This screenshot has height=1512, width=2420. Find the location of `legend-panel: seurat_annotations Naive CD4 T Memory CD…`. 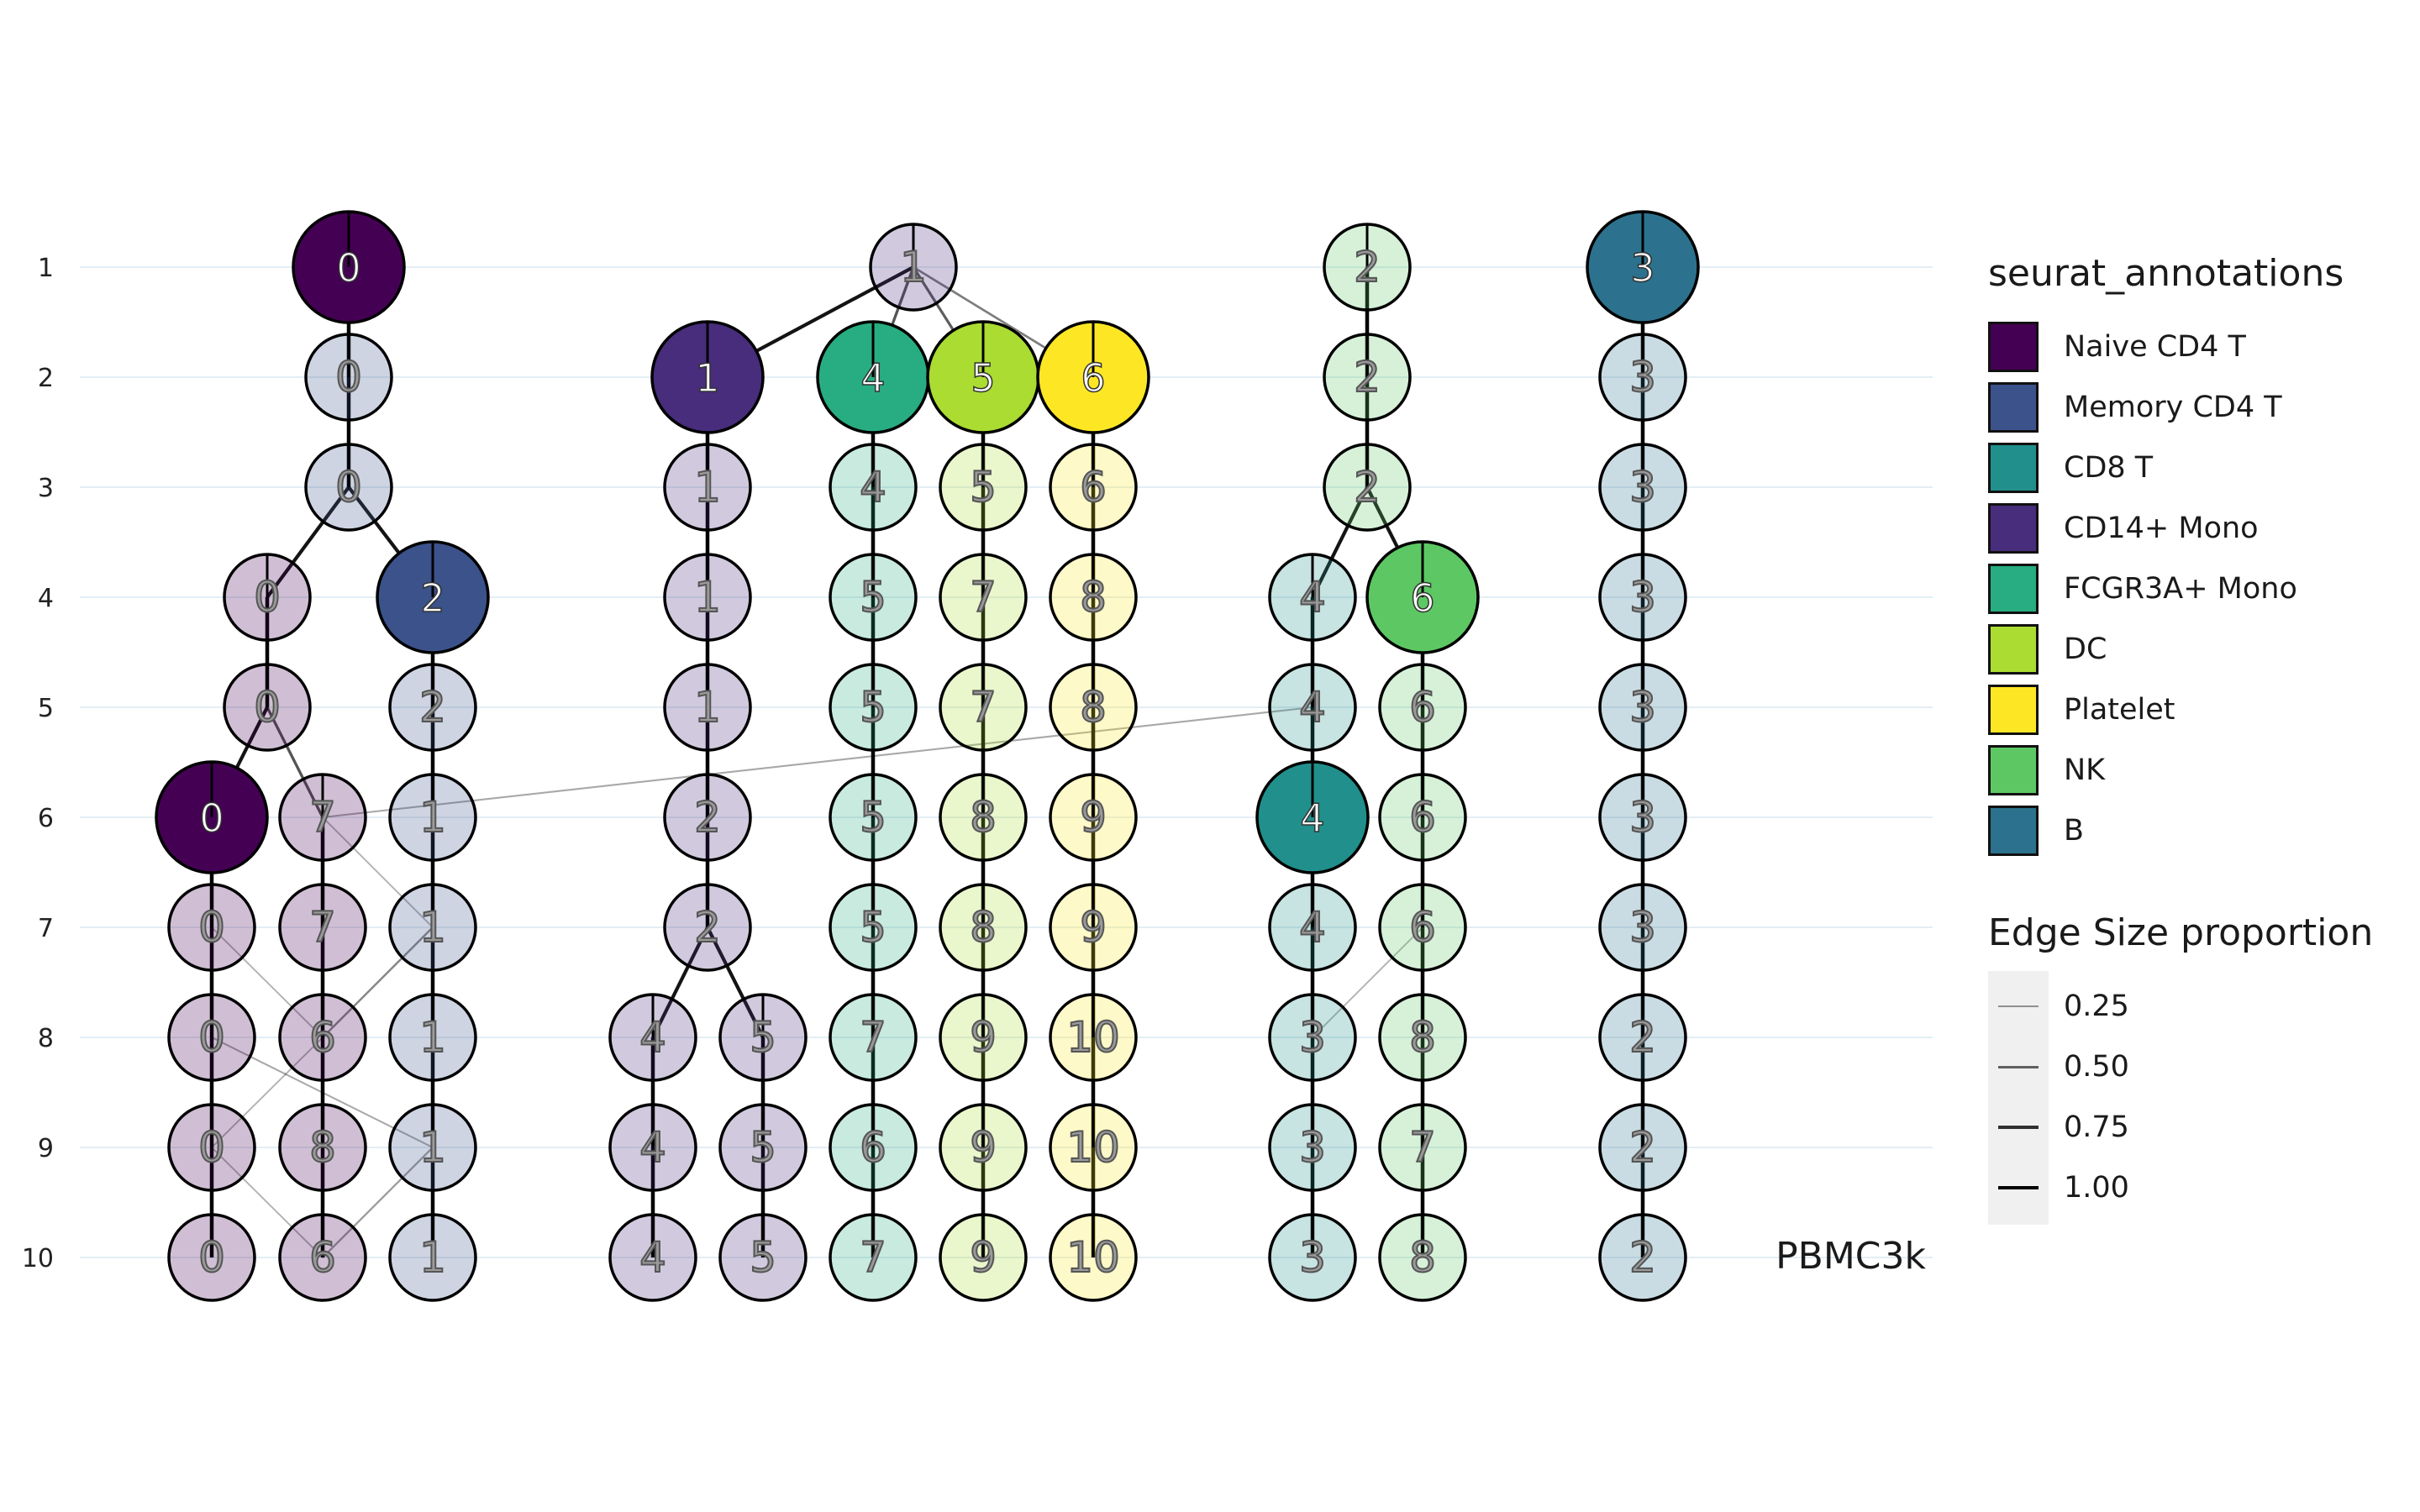

legend-panel: seurat_annotations Naive CD4 T Memory CD… is located at coordinates (2198, 738).